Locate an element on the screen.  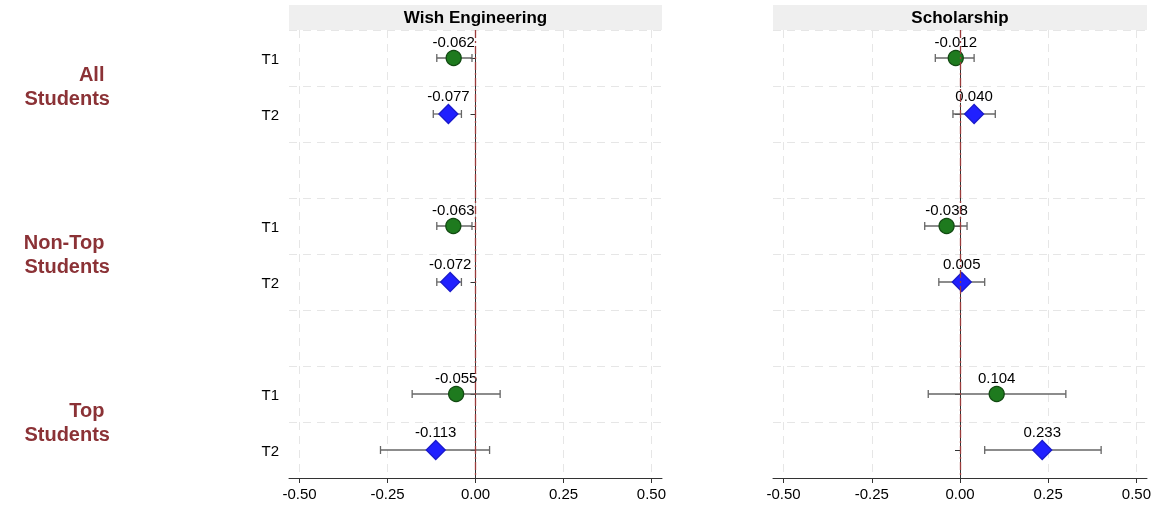
data-label: 0.104 is located at coordinates (996, 377).